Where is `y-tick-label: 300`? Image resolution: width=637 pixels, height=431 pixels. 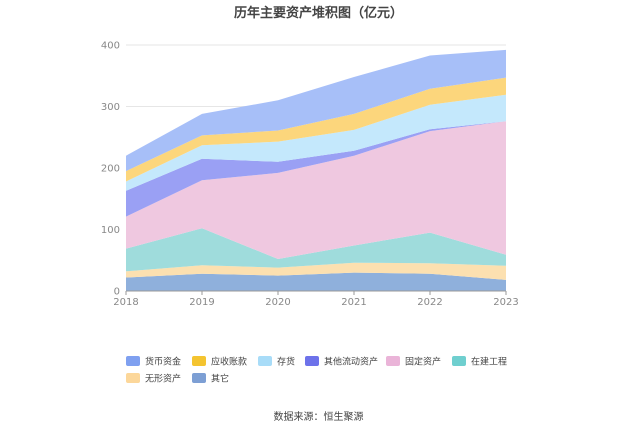 y-tick-label: 300 is located at coordinates (110, 107).